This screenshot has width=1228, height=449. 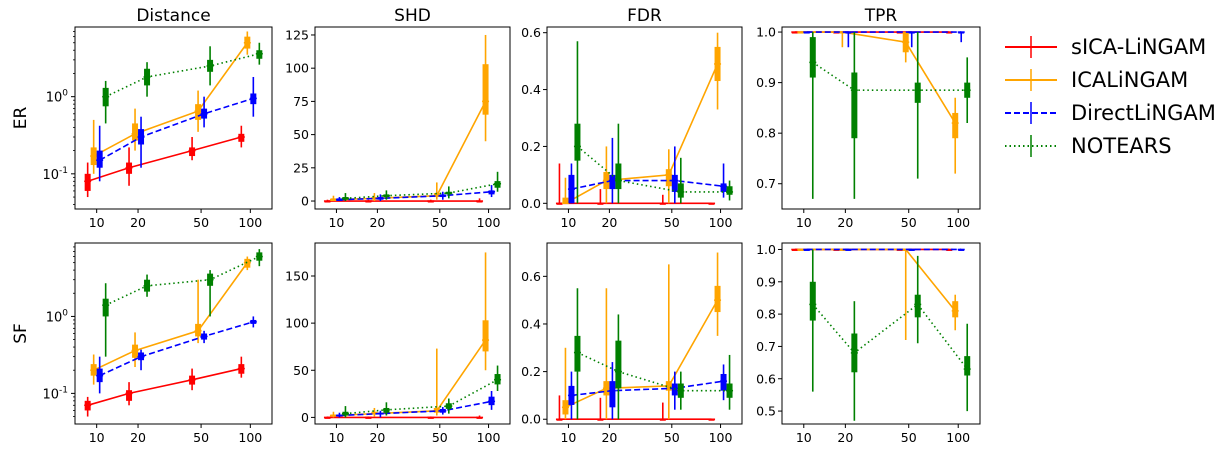 What do you see at coordinates (412, 16) in the screenshot?
I see `column-title: SHD` at bounding box center [412, 16].